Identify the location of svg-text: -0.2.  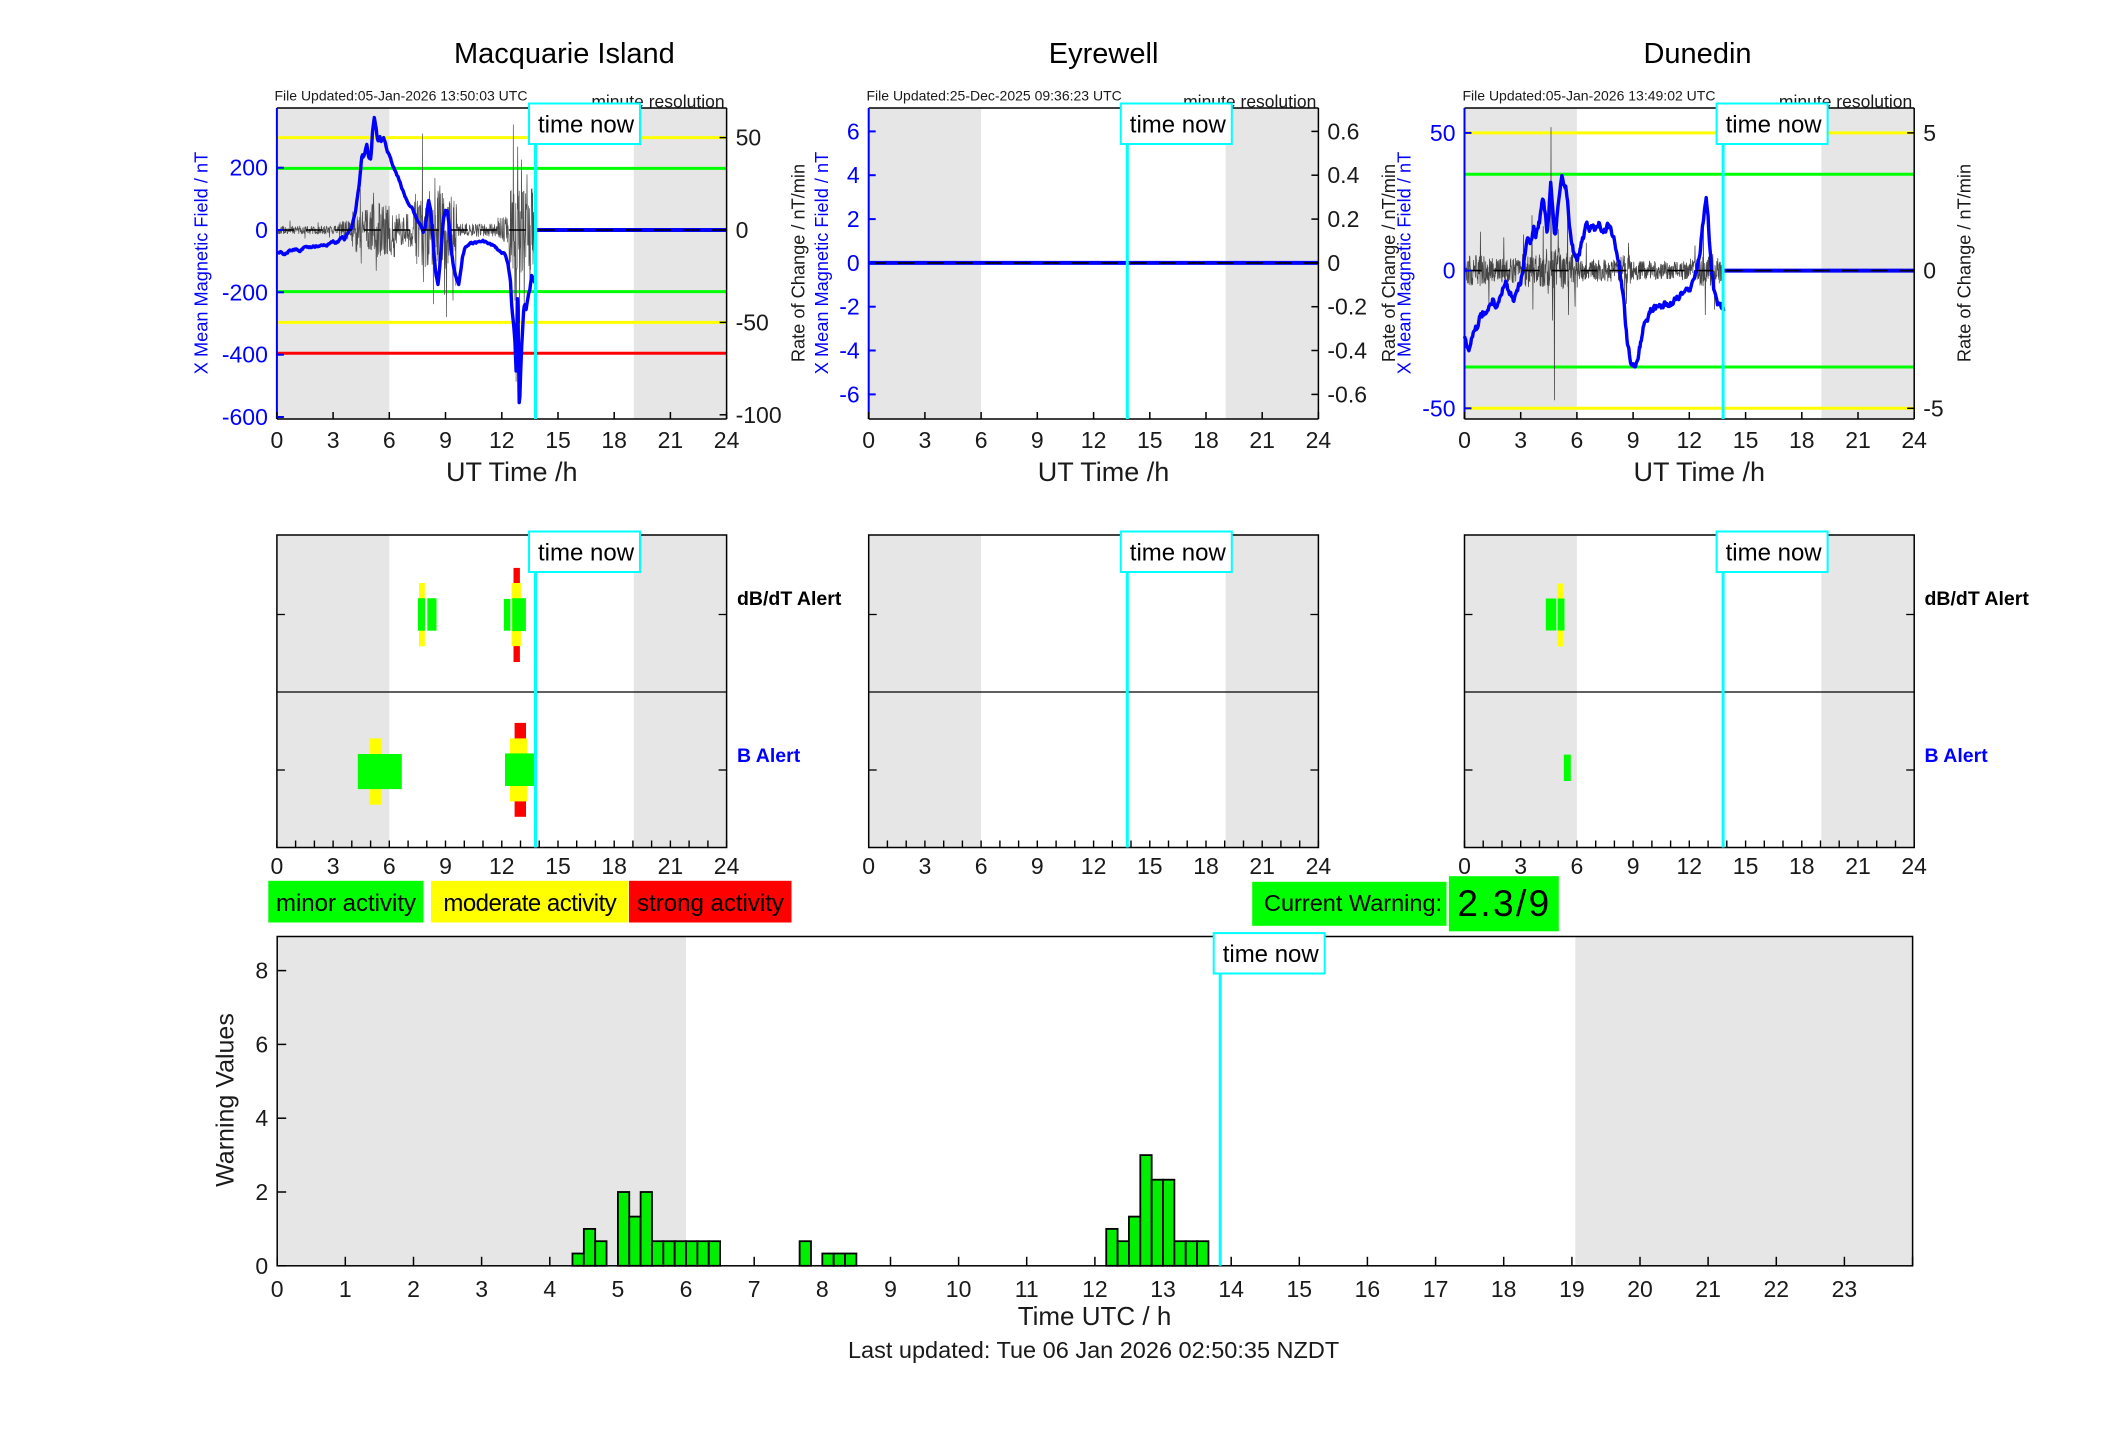
(1347, 307).